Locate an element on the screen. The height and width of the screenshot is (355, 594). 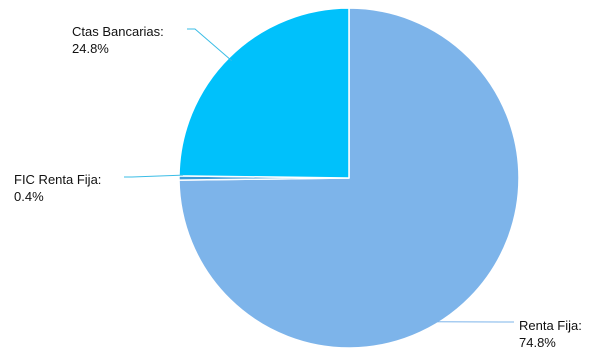
slice-value-renta-fija: 74.8% is located at coordinates (537, 342).